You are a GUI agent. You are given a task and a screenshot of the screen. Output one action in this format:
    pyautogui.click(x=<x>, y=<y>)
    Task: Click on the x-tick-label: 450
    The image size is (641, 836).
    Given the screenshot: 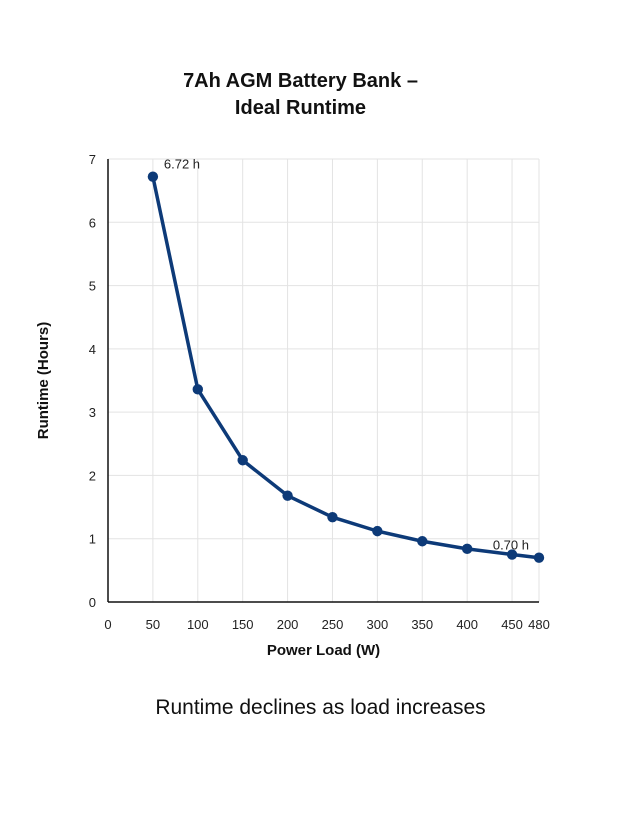 What is the action you would take?
    pyautogui.click(x=512, y=624)
    